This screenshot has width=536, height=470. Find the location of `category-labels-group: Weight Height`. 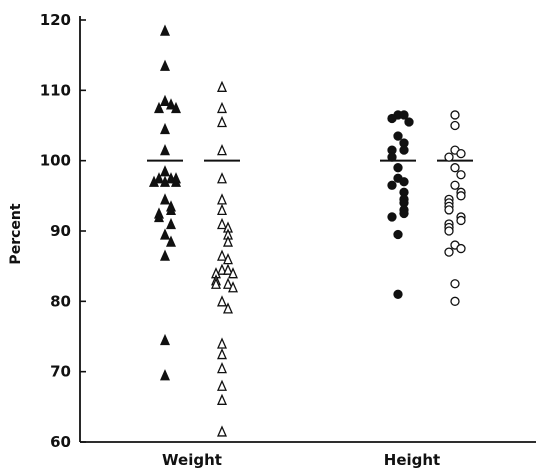

category-labels-group: Weight Height is located at coordinates (301, 460).